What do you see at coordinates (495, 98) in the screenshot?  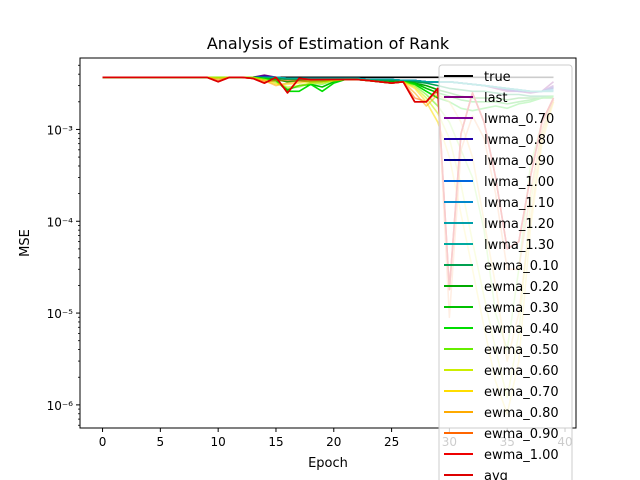 I see `legend-label: last` at bounding box center [495, 98].